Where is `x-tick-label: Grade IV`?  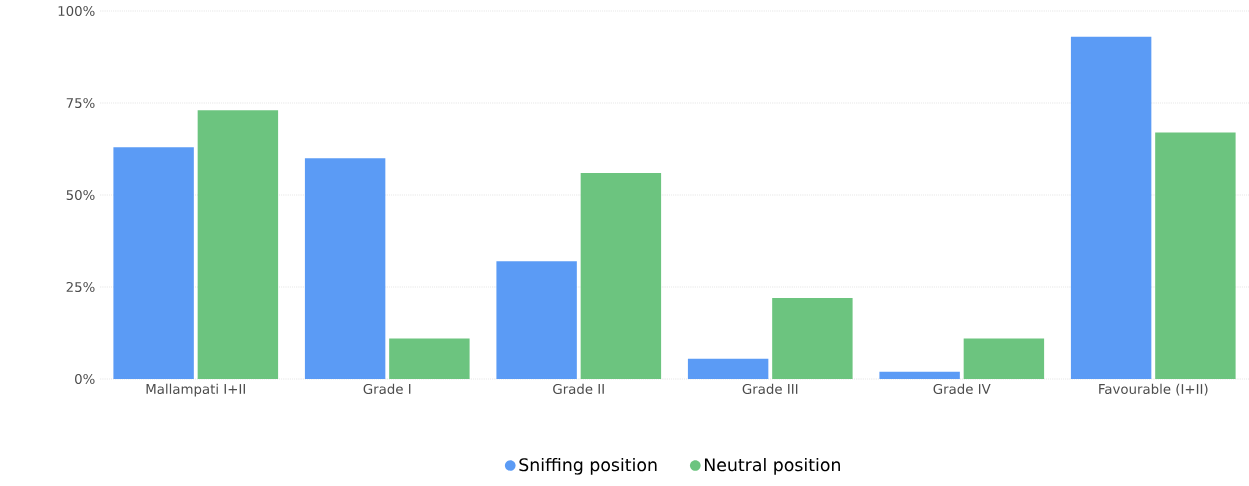
x-tick-label: Grade IV is located at coordinates (962, 389).